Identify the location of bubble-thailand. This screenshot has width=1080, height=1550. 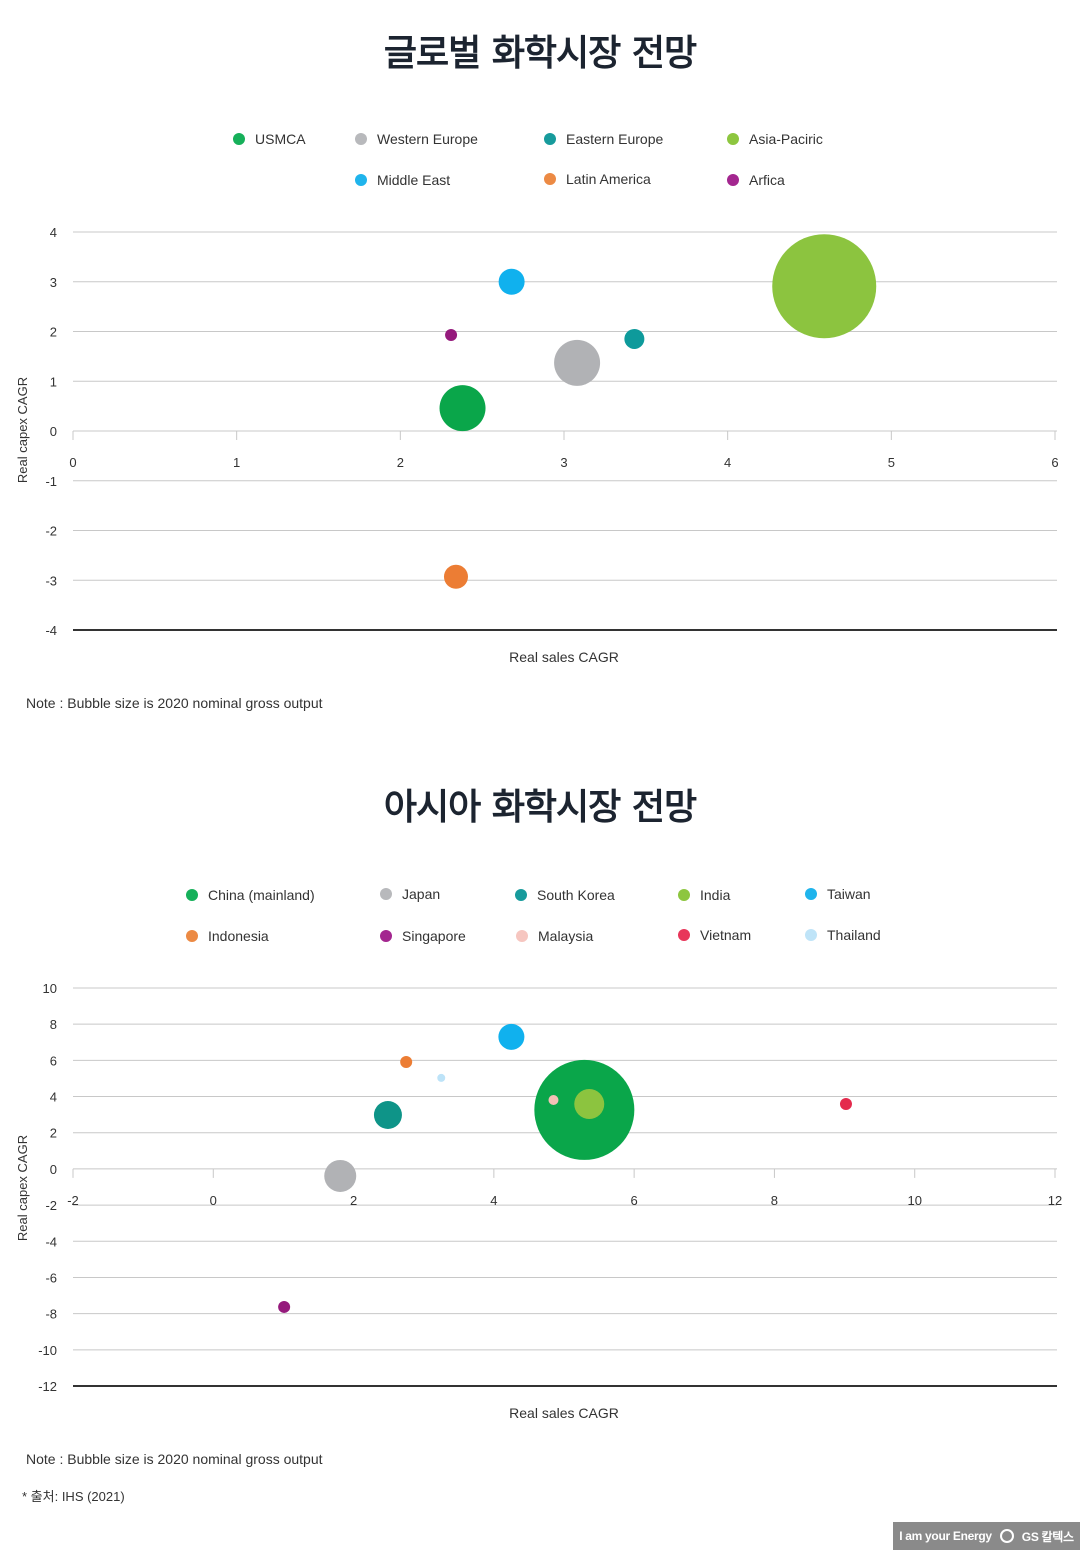
(441, 1077).